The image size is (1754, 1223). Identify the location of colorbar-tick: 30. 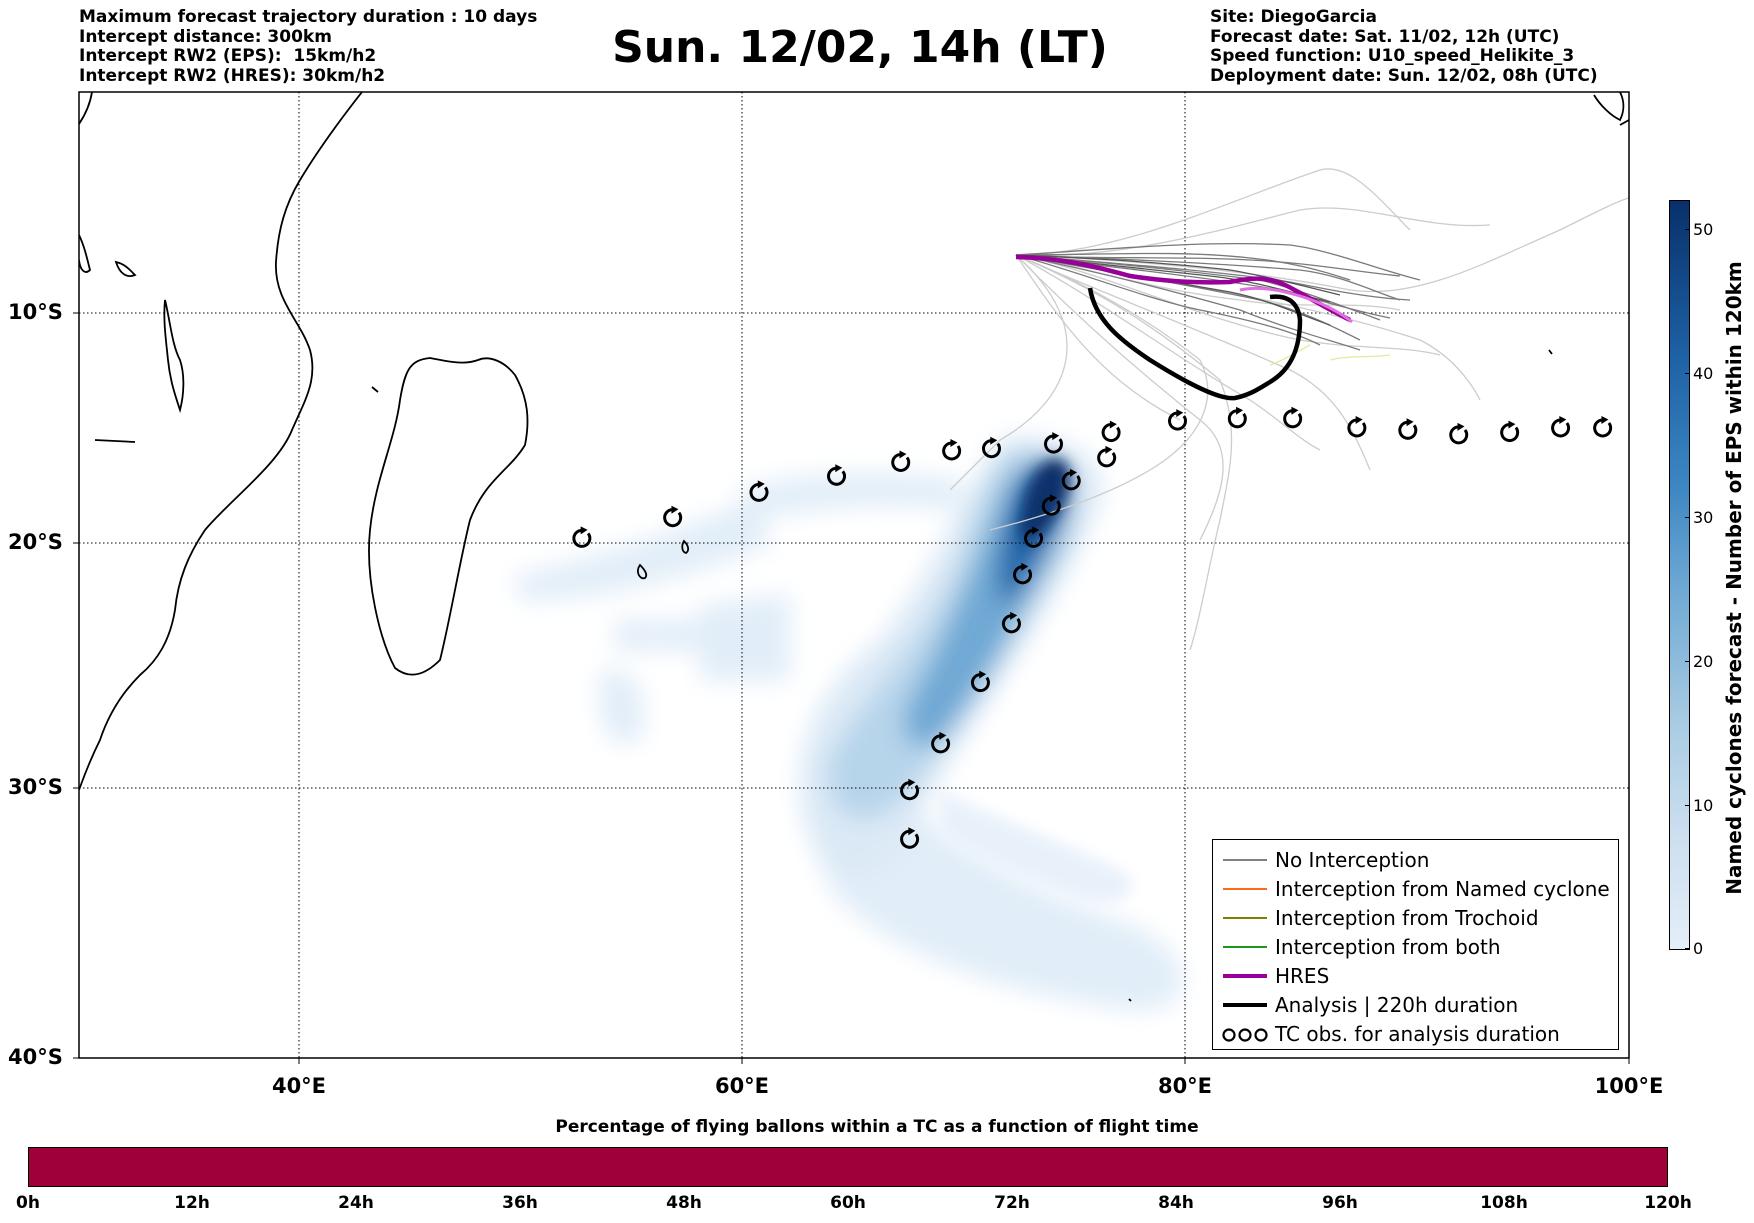
(1703, 517).